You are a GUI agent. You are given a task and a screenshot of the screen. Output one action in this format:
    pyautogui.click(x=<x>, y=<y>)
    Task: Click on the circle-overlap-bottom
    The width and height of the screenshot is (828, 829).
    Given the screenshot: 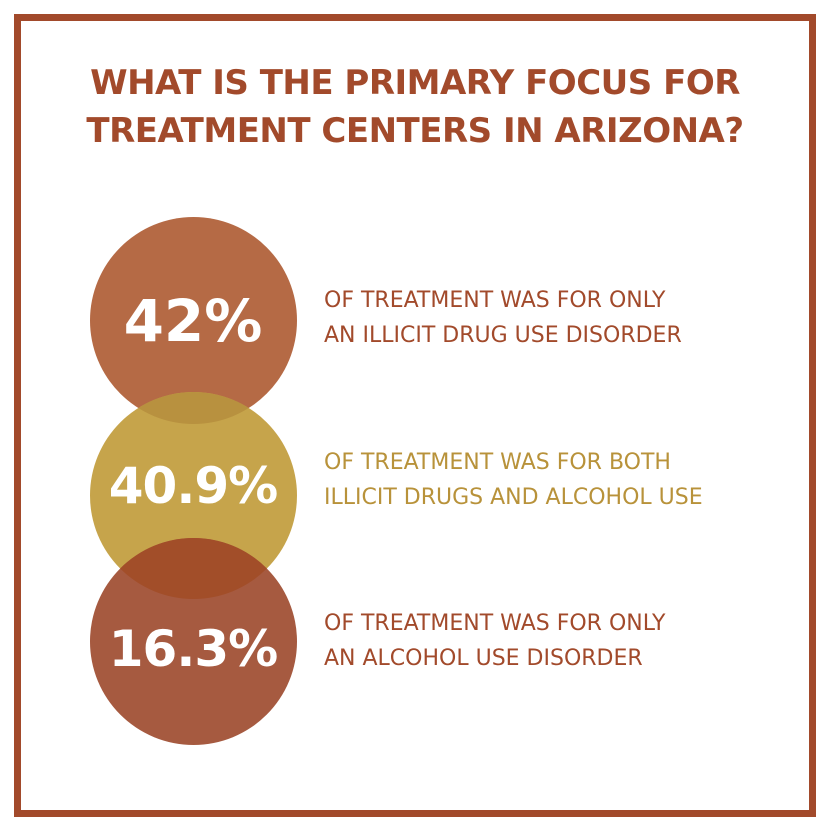 What is the action you would take?
    pyautogui.click(x=193, y=641)
    